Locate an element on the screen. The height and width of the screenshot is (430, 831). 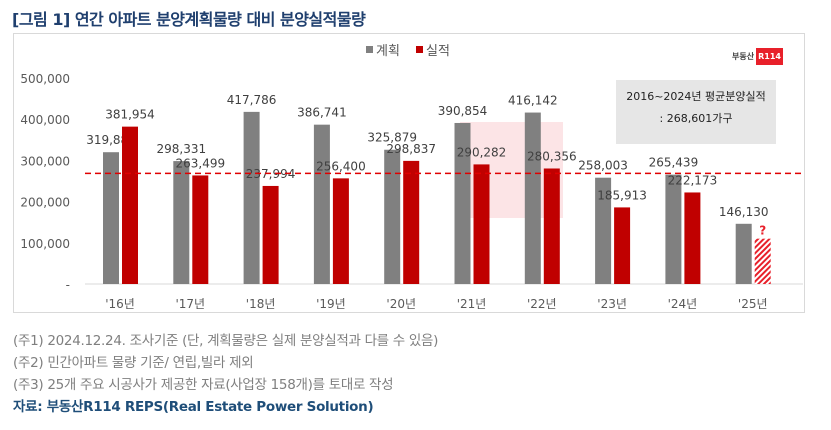
data-label: 280,356 is located at coordinates (552, 156).